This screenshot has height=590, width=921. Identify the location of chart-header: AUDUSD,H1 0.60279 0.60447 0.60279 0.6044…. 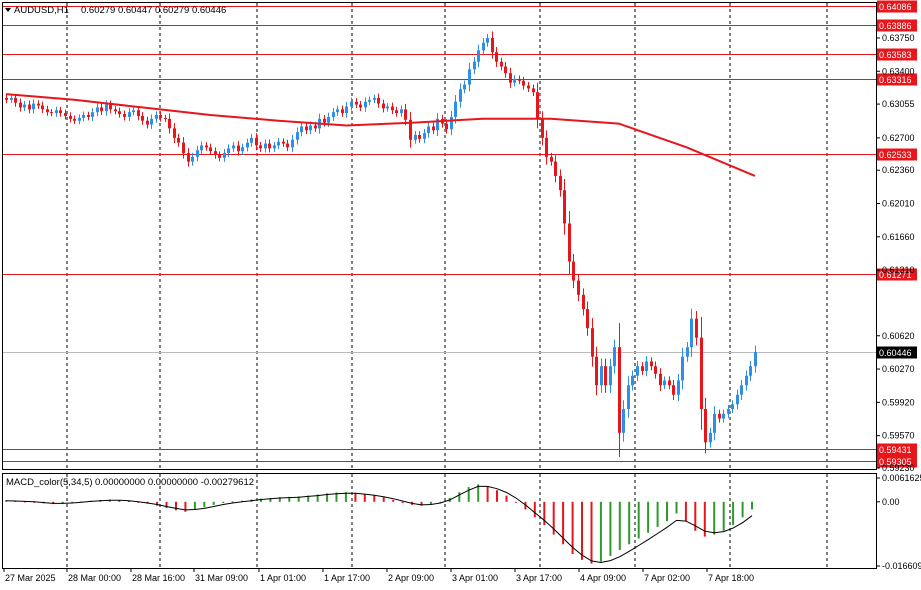
(115, 10).